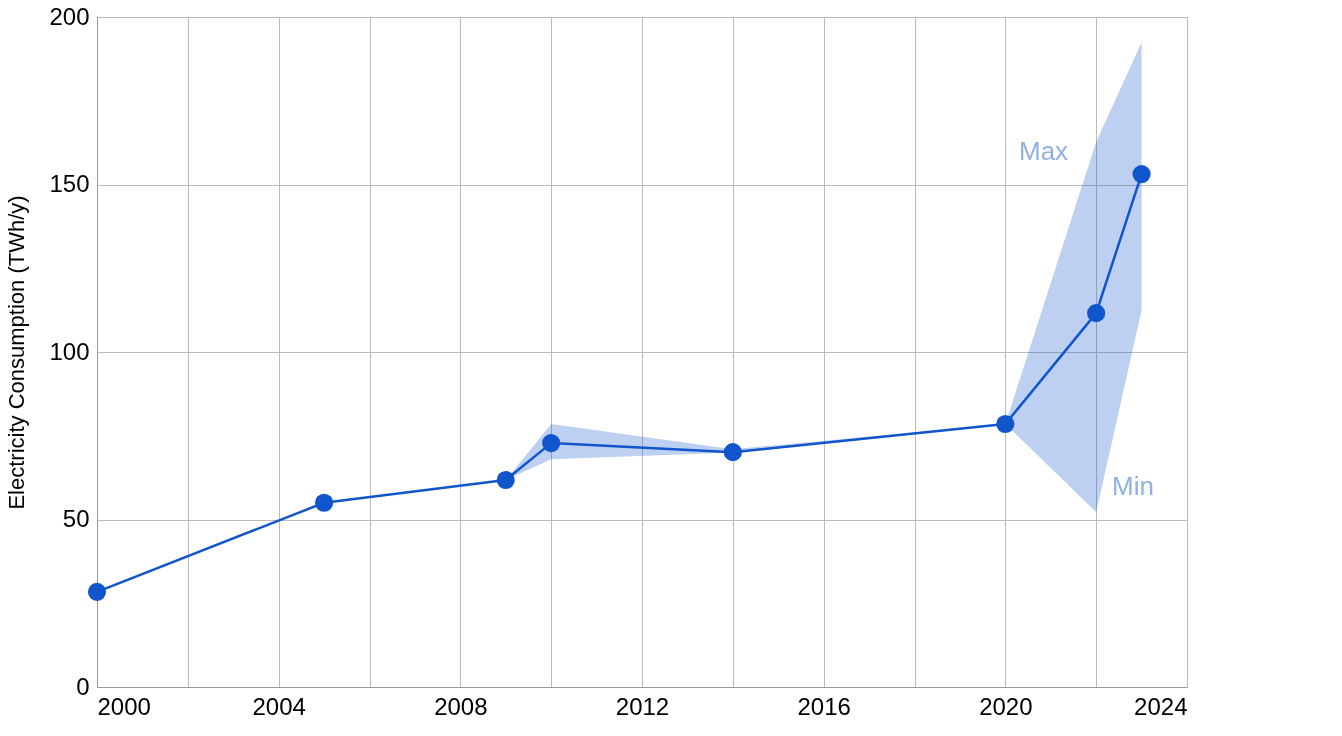  I want to click on y-tick-label: 200, so click(69, 16).